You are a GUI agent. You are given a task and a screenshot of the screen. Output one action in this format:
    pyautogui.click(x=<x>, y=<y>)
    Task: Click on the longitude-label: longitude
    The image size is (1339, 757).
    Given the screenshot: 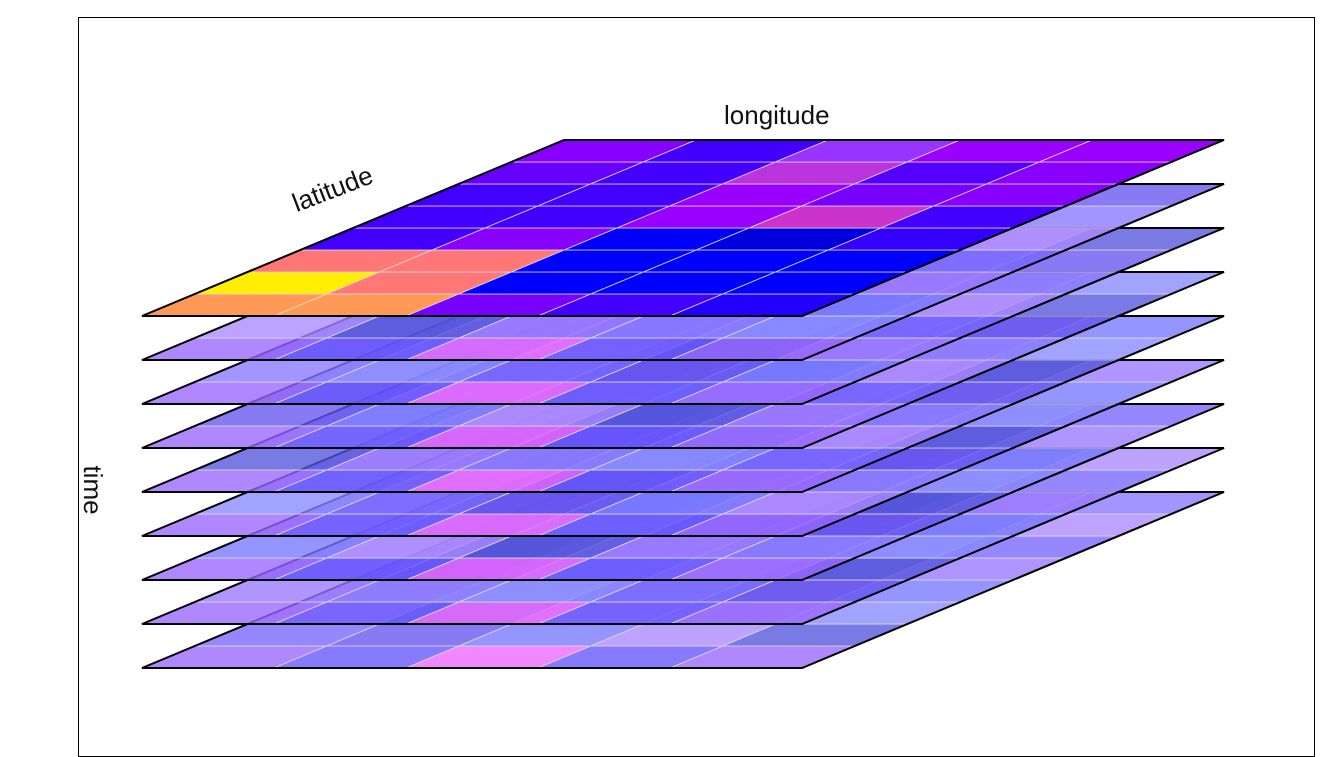 What is the action you would take?
    pyautogui.click(x=777, y=115)
    